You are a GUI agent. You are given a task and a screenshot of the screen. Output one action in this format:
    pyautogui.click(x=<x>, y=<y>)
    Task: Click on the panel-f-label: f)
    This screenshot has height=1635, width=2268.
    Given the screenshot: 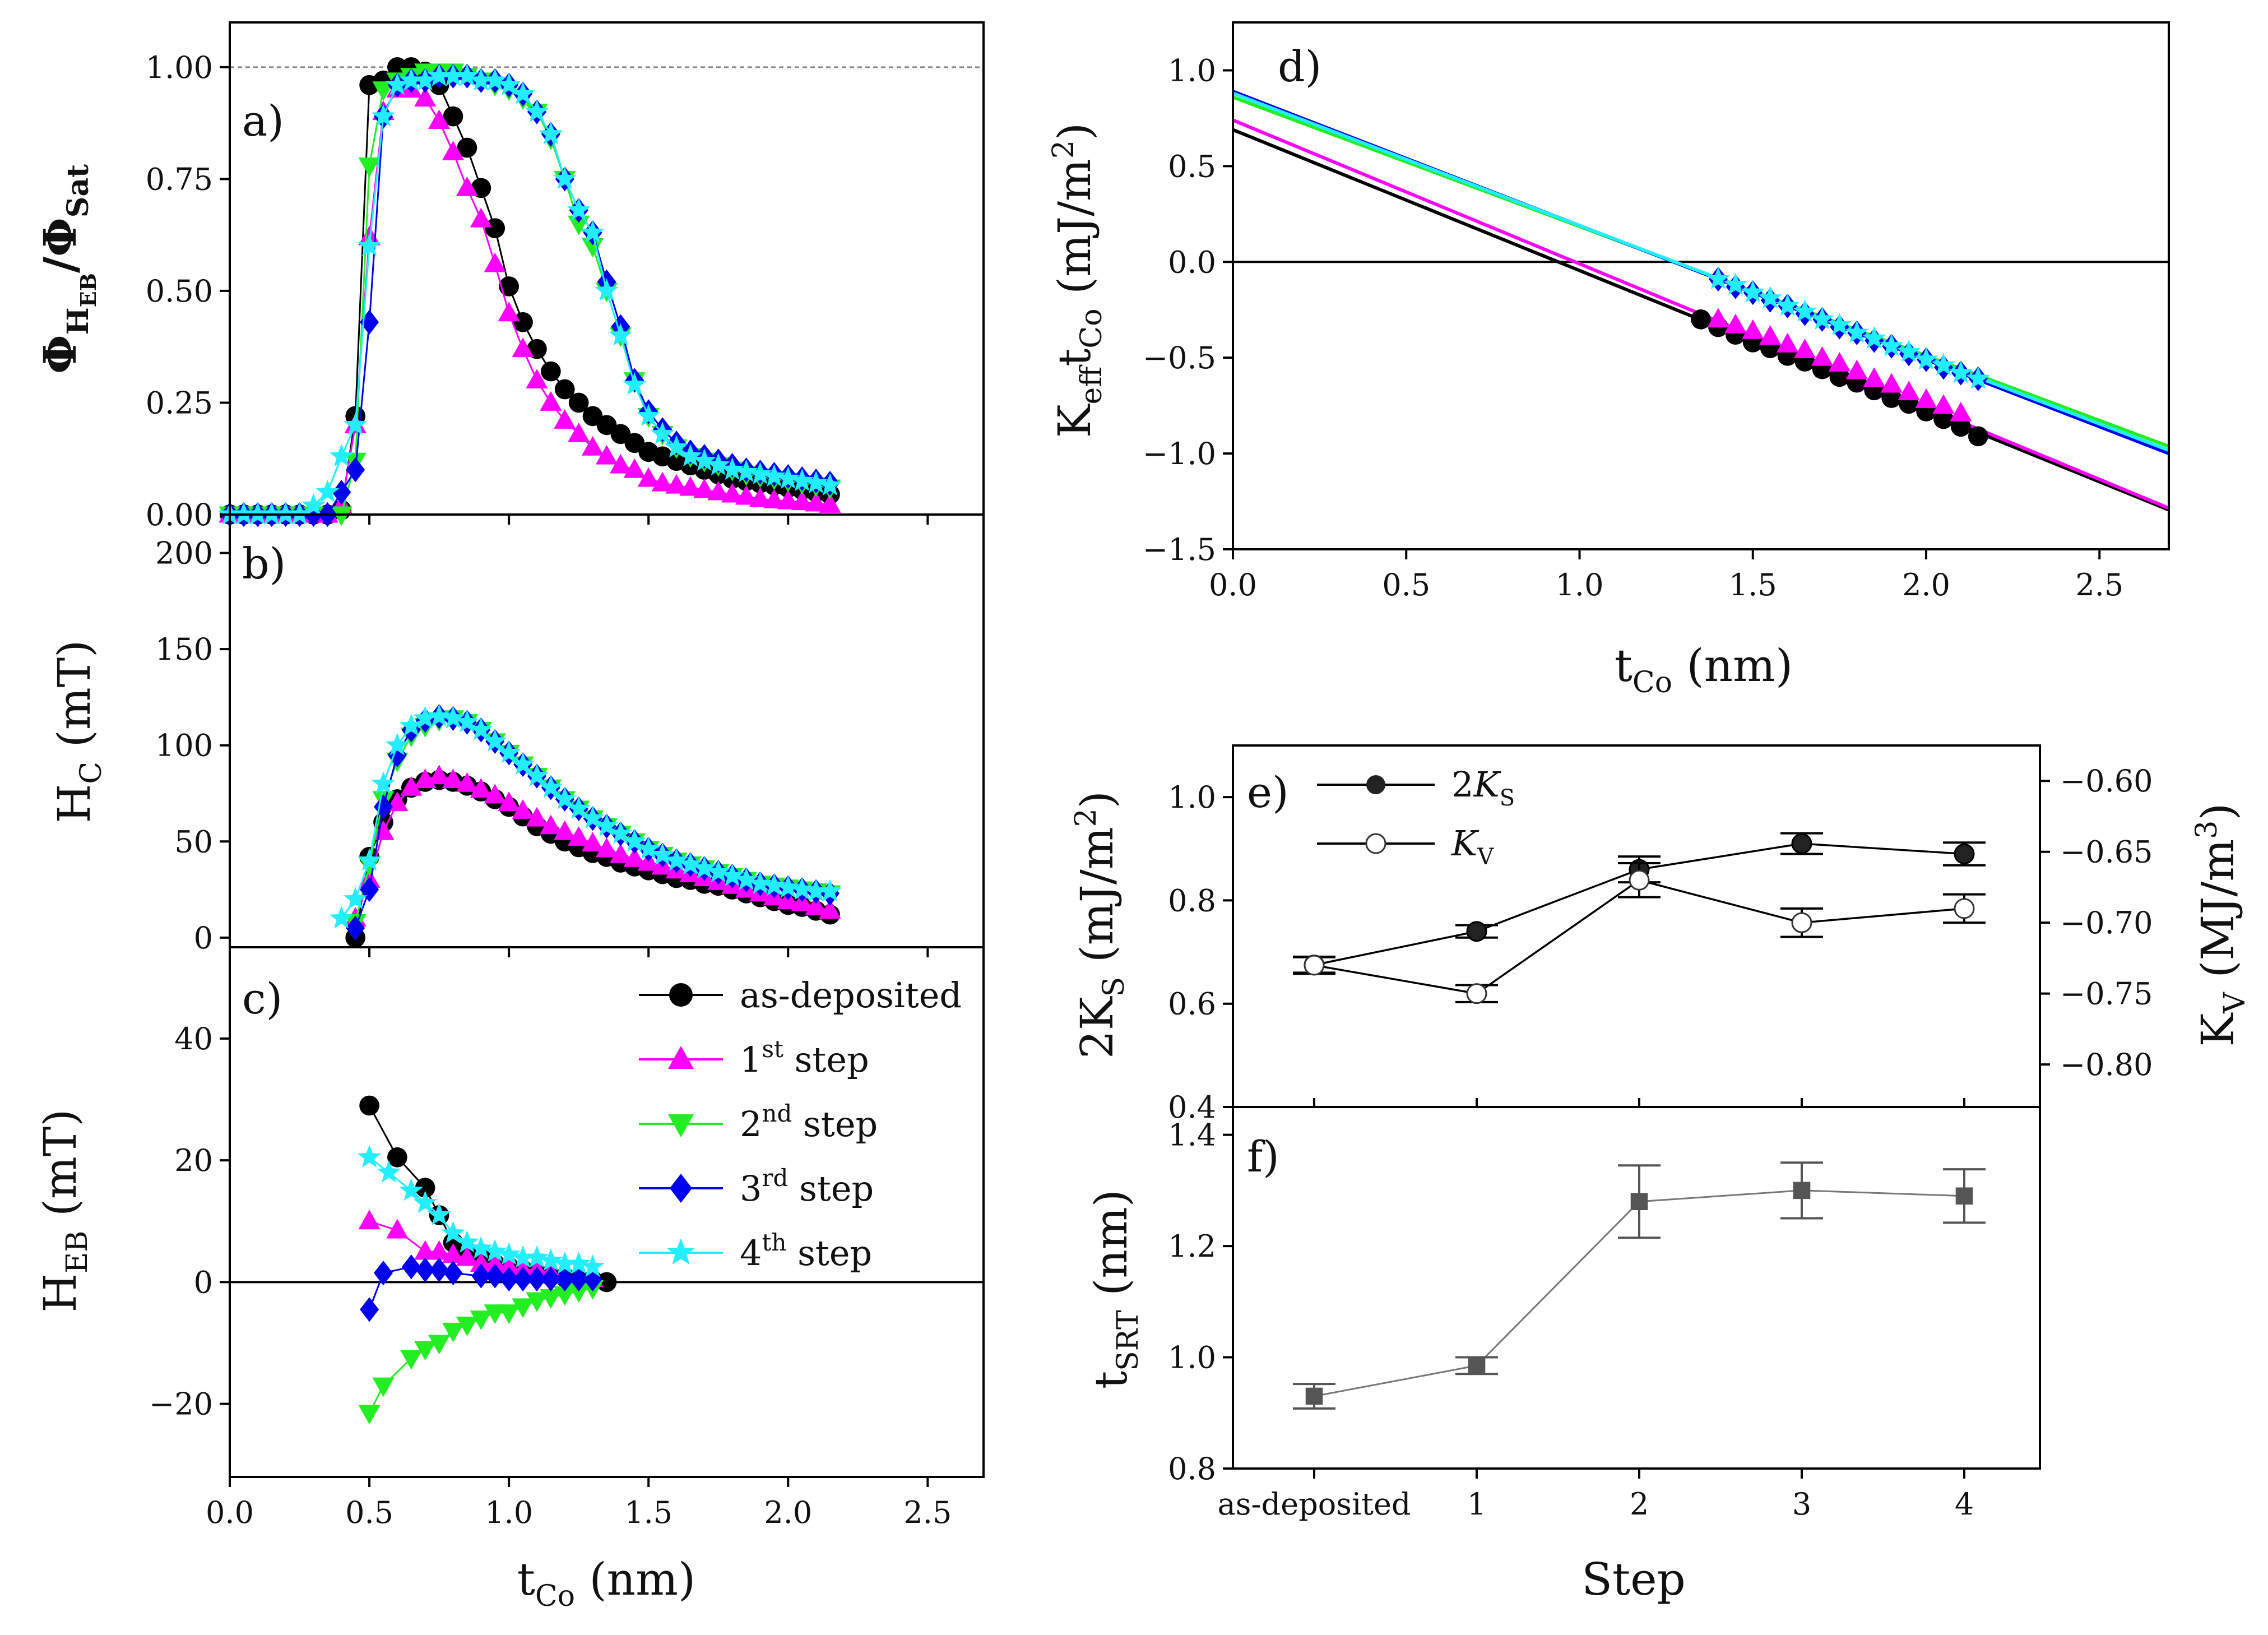 What is the action you would take?
    pyautogui.click(x=1263, y=1157)
    